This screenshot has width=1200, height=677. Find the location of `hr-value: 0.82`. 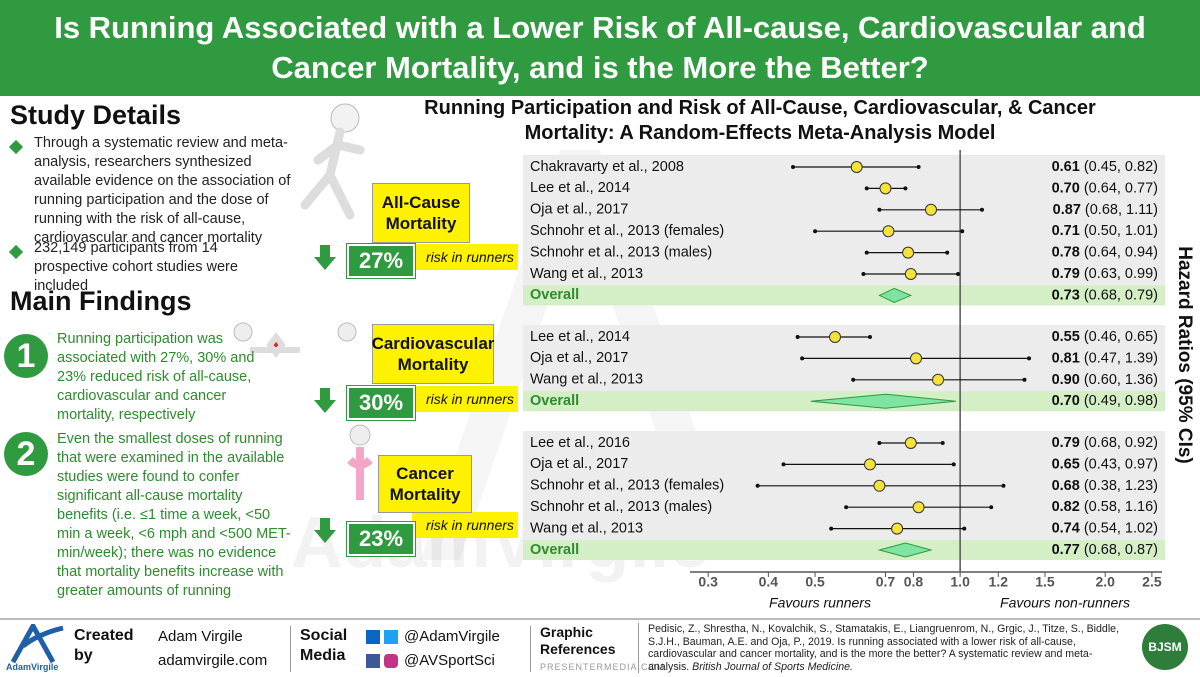

hr-value: 0.82 is located at coordinates (1066, 507).